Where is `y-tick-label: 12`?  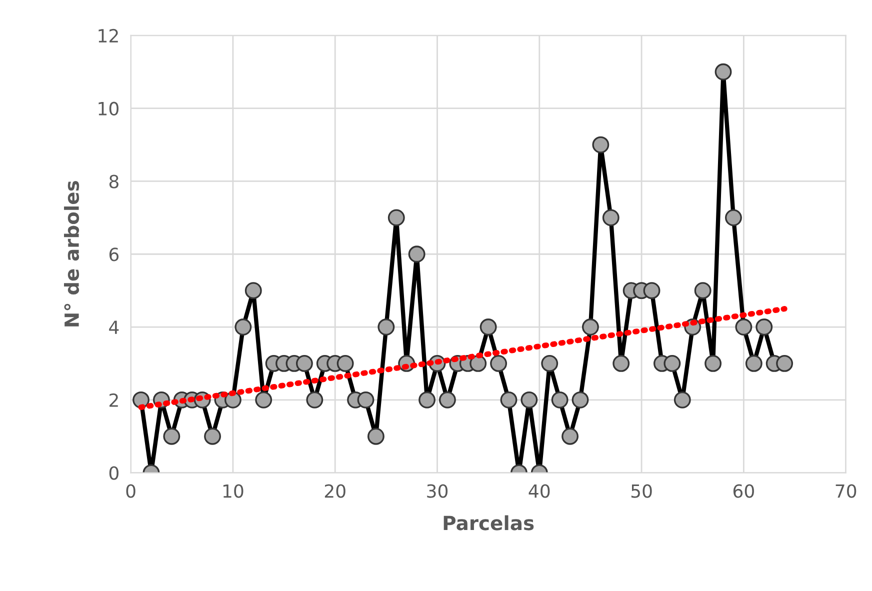
y-tick-label: 12 is located at coordinates (108, 35).